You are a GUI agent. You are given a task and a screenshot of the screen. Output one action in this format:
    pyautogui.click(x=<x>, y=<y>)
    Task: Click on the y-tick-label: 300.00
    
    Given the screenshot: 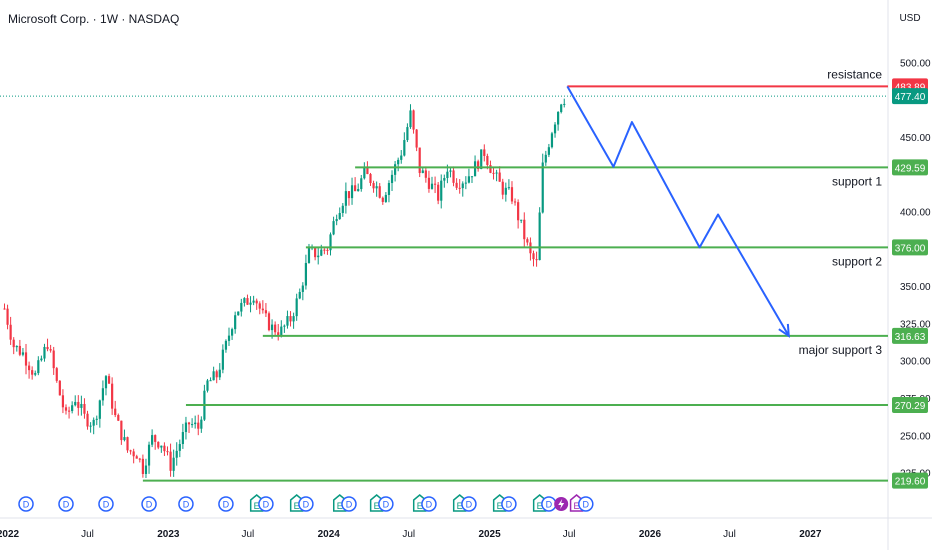 What is the action you would take?
    pyautogui.click(x=915, y=362)
    